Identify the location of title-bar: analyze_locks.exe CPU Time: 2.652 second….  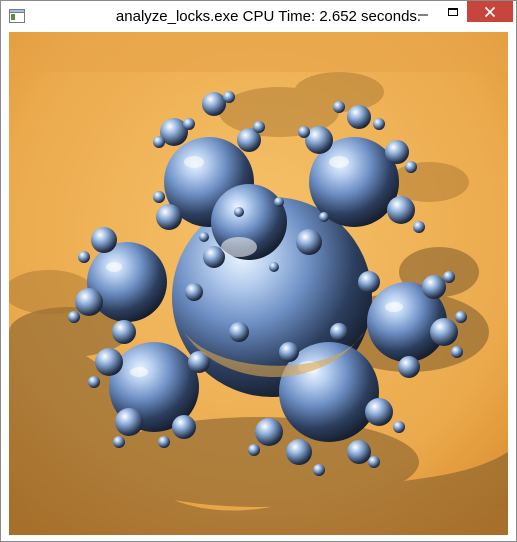
(258, 16).